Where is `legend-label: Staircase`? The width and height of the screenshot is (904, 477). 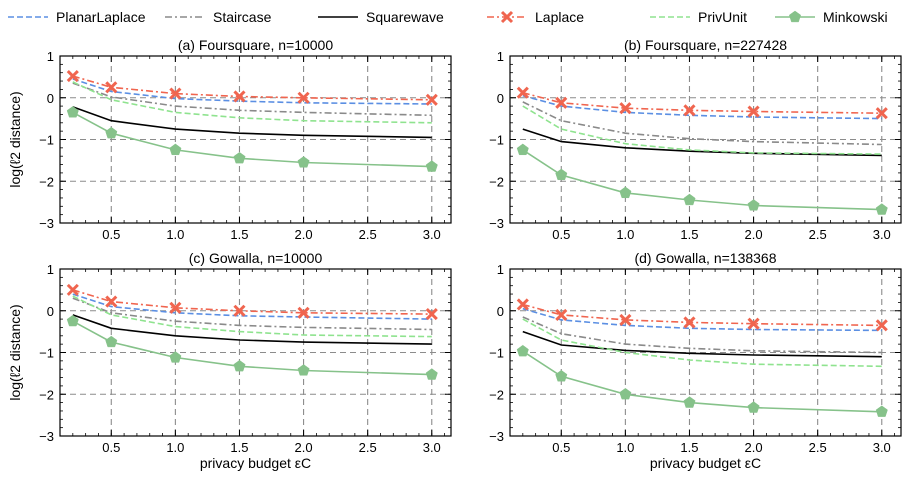 legend-label: Staircase is located at coordinates (242, 17).